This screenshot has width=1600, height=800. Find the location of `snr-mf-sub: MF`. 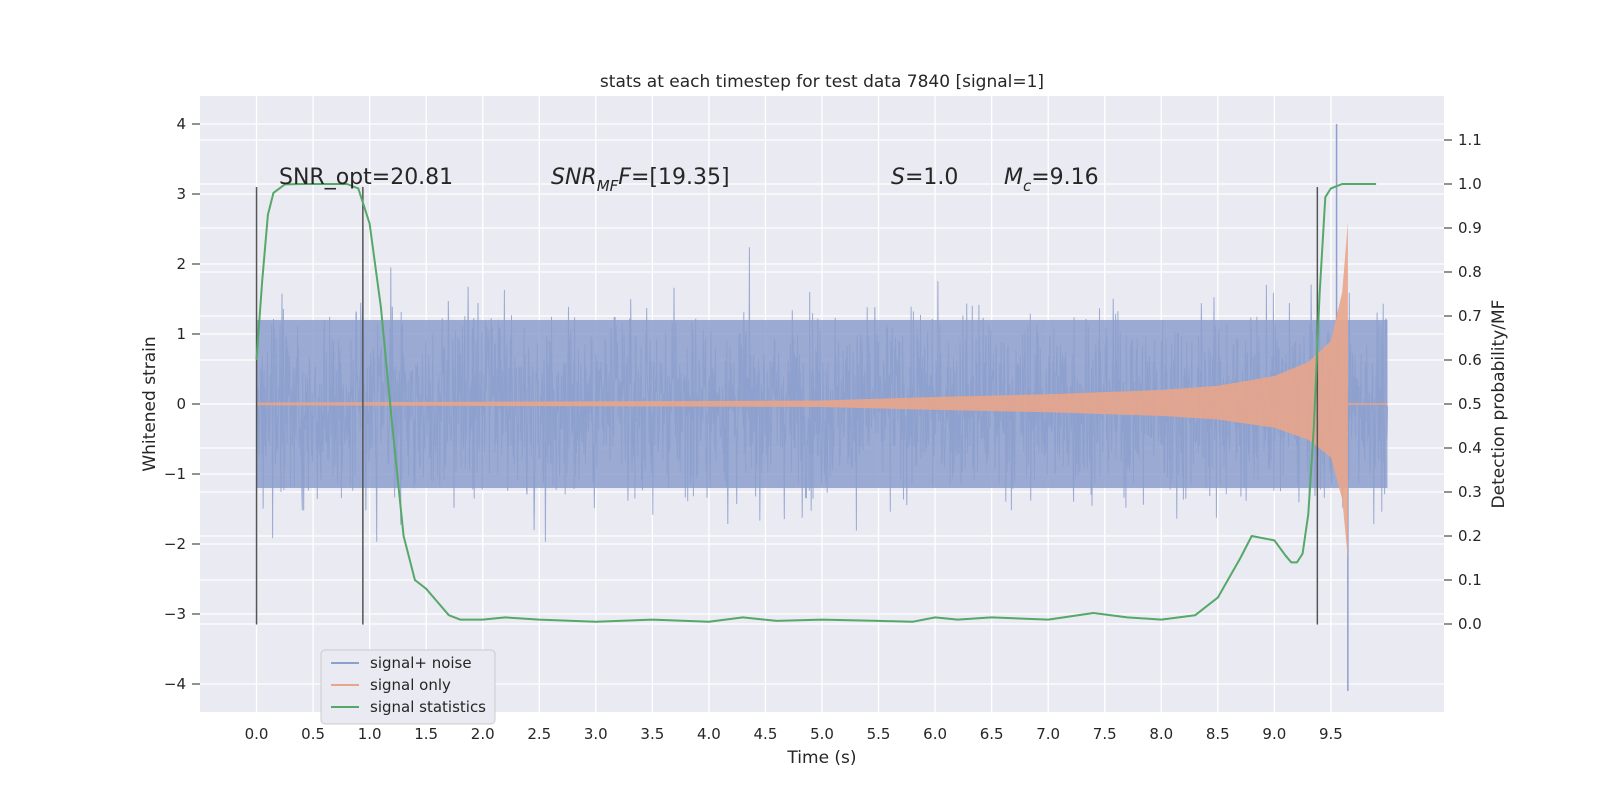

snr-mf-sub: MF is located at coordinates (608, 186).